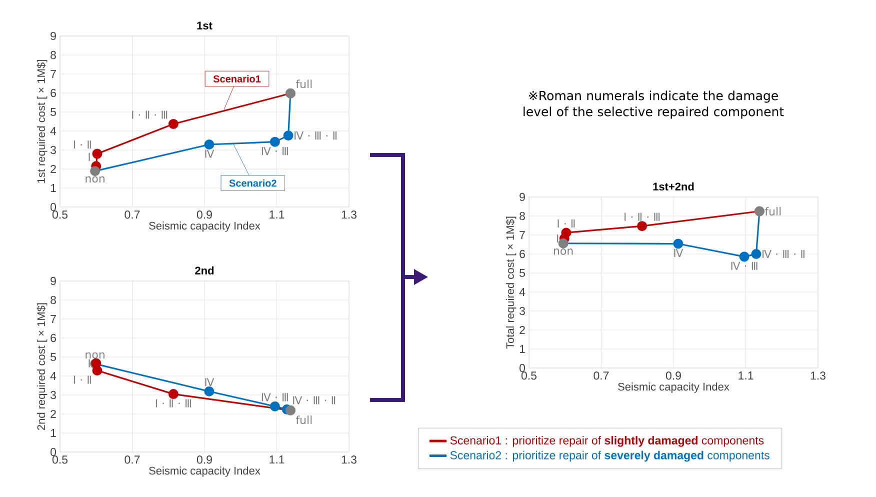 This screenshot has width=876, height=497. What do you see at coordinates (42, 366) in the screenshot?
I see `y-axis-title: 2nd required cost [ × 1M$]` at bounding box center [42, 366].